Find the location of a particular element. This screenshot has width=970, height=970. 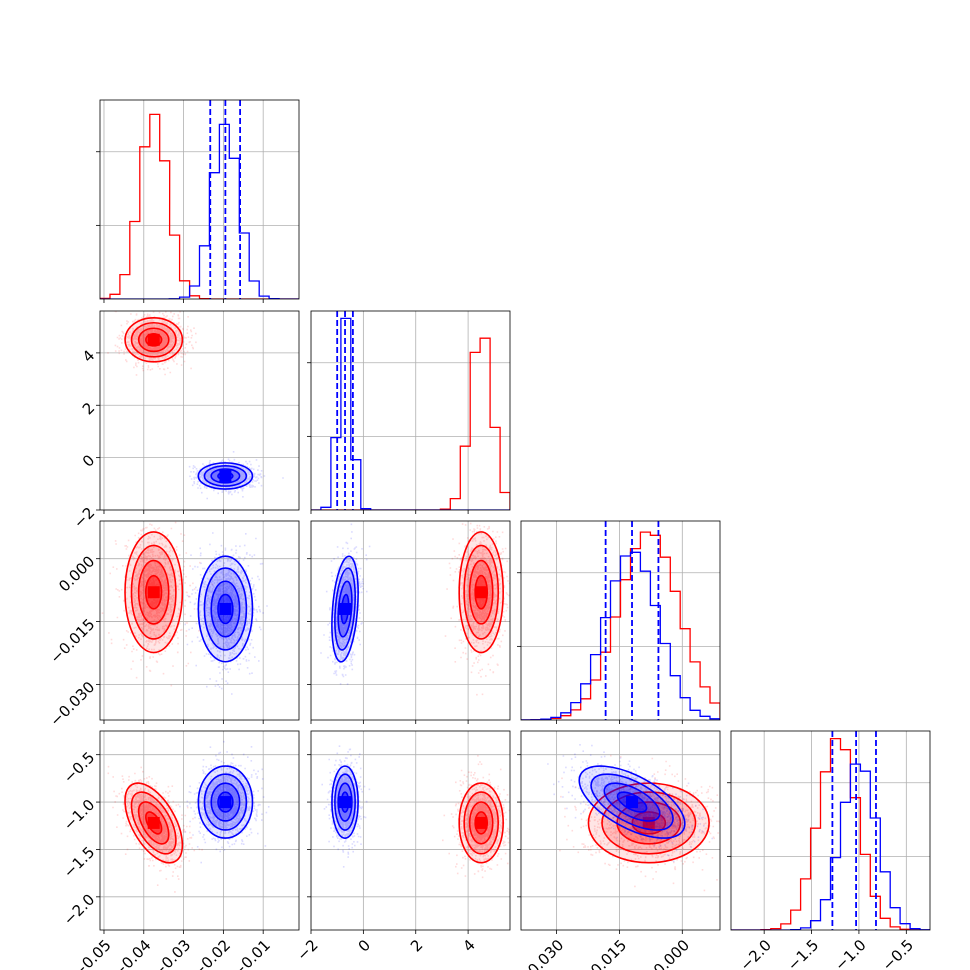

scatter-panel-3-2: −0.030 −0.015 0.000 is located at coordinates (618, 850).